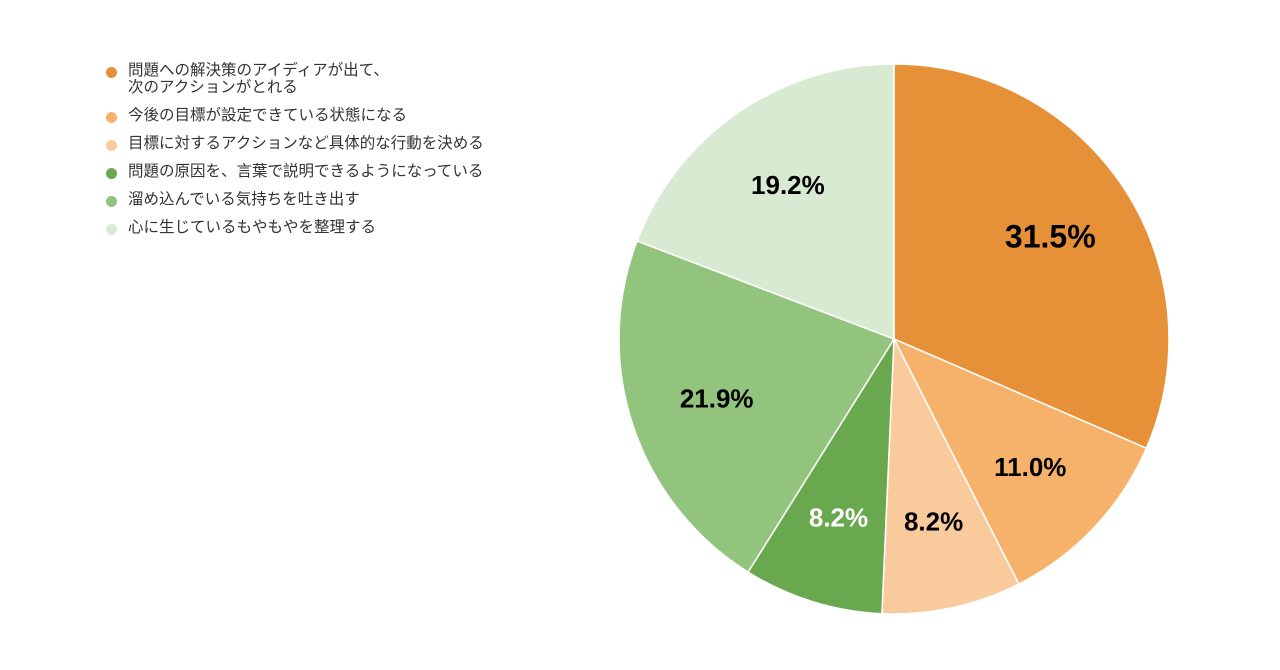 The width and height of the screenshot is (1280, 670). I want to click on legend-label: 目標に対するアクションなど具体的な行動を決める, so click(306, 143).